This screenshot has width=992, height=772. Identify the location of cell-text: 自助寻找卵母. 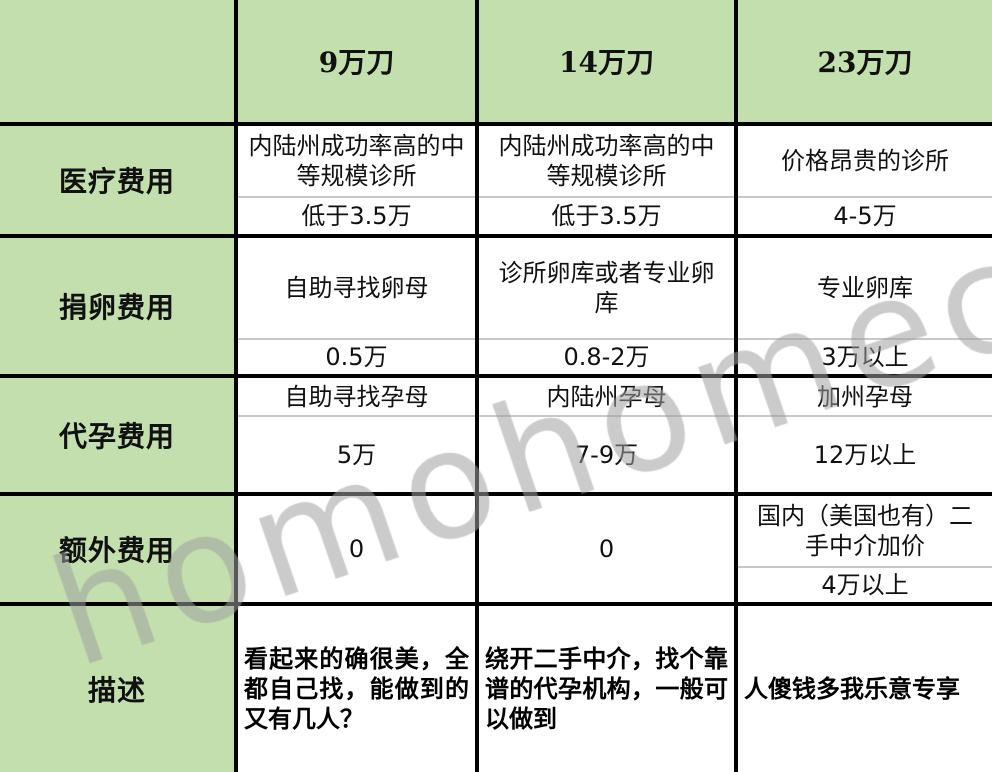
(356, 288).